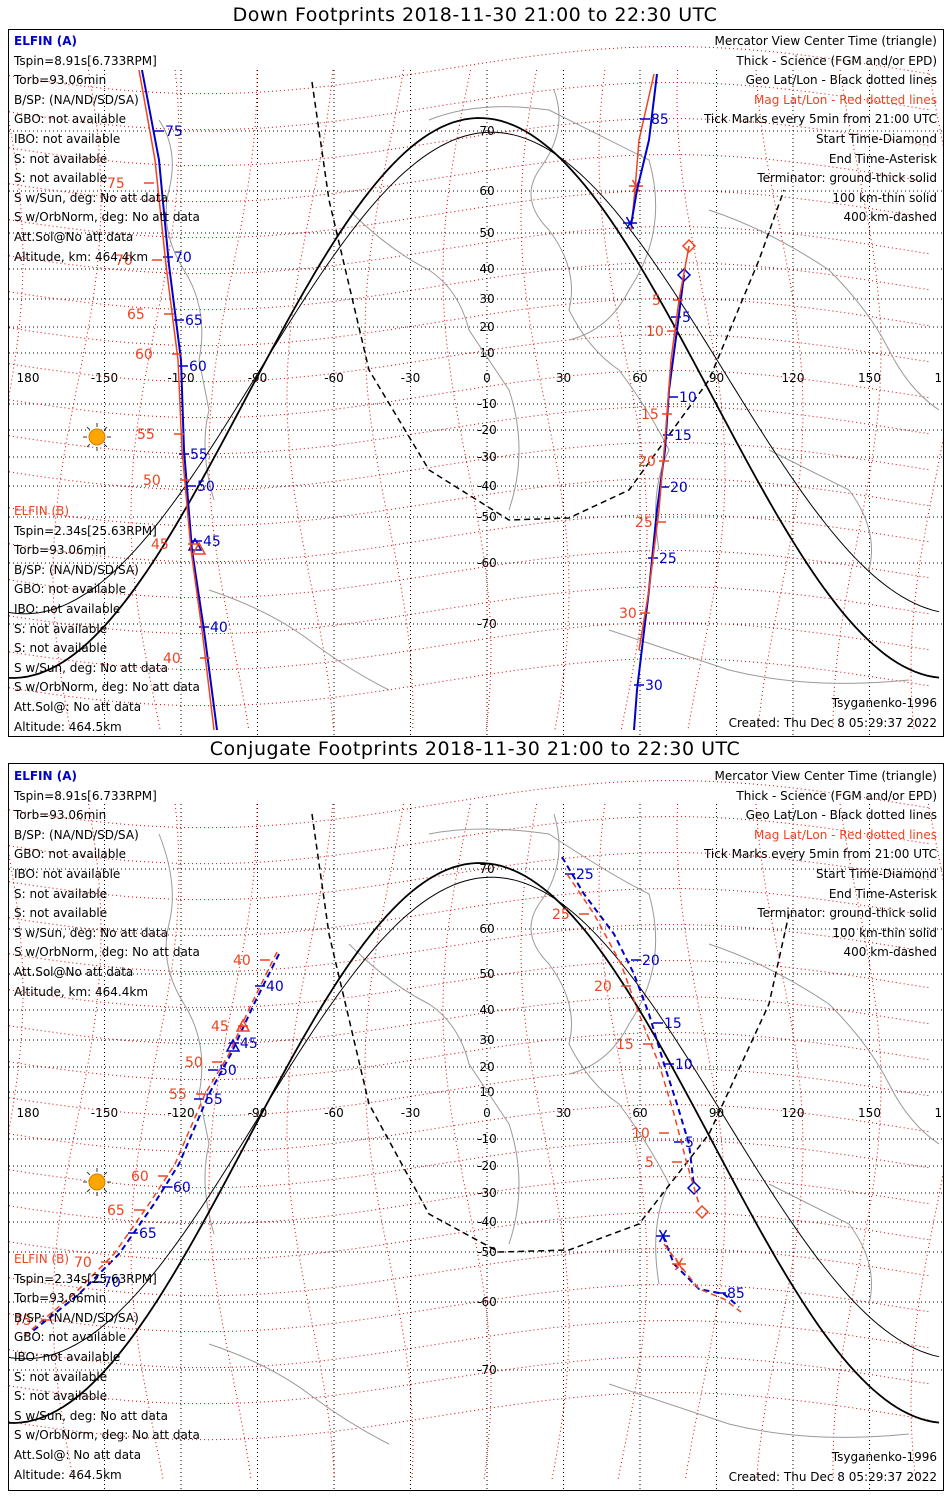 The image size is (950, 1500). Describe the element at coordinates (199, 455) in the screenshot. I see `track-time-label: 55` at that location.